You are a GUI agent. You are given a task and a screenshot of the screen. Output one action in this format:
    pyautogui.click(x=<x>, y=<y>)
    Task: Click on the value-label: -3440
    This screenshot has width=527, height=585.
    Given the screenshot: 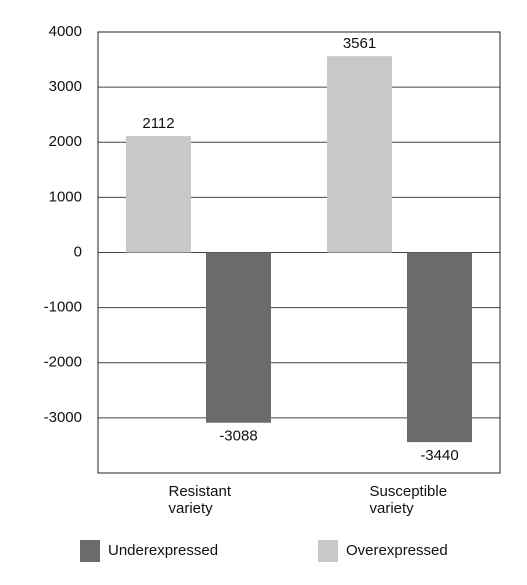 What is the action you would take?
    pyautogui.click(x=439, y=455)
    